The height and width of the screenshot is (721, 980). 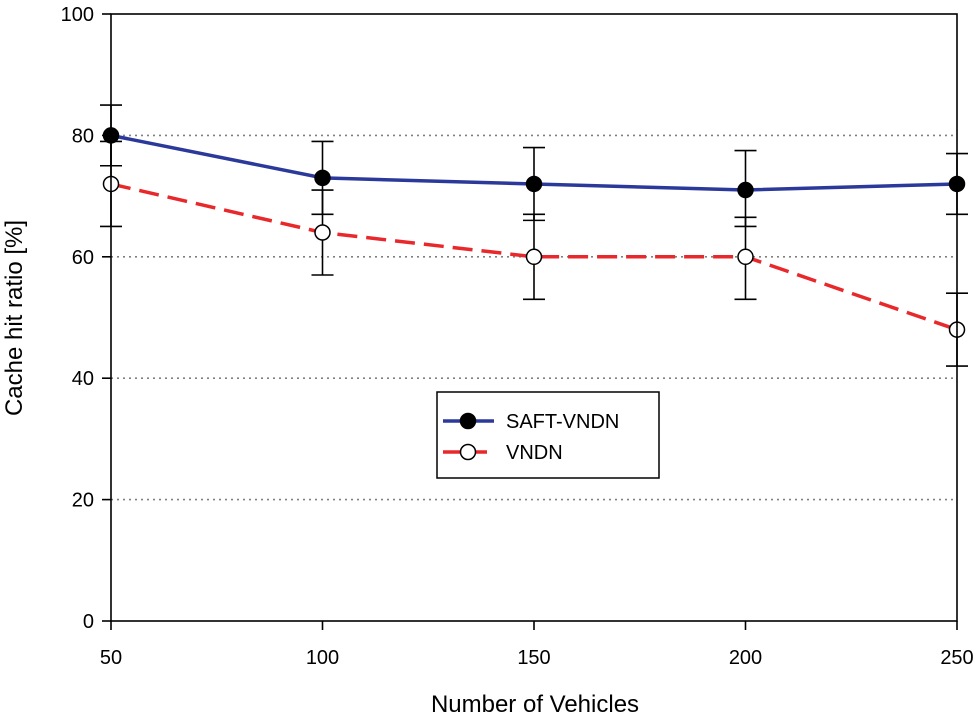 I want to click on legend-marker-vndn, so click(x=468, y=452).